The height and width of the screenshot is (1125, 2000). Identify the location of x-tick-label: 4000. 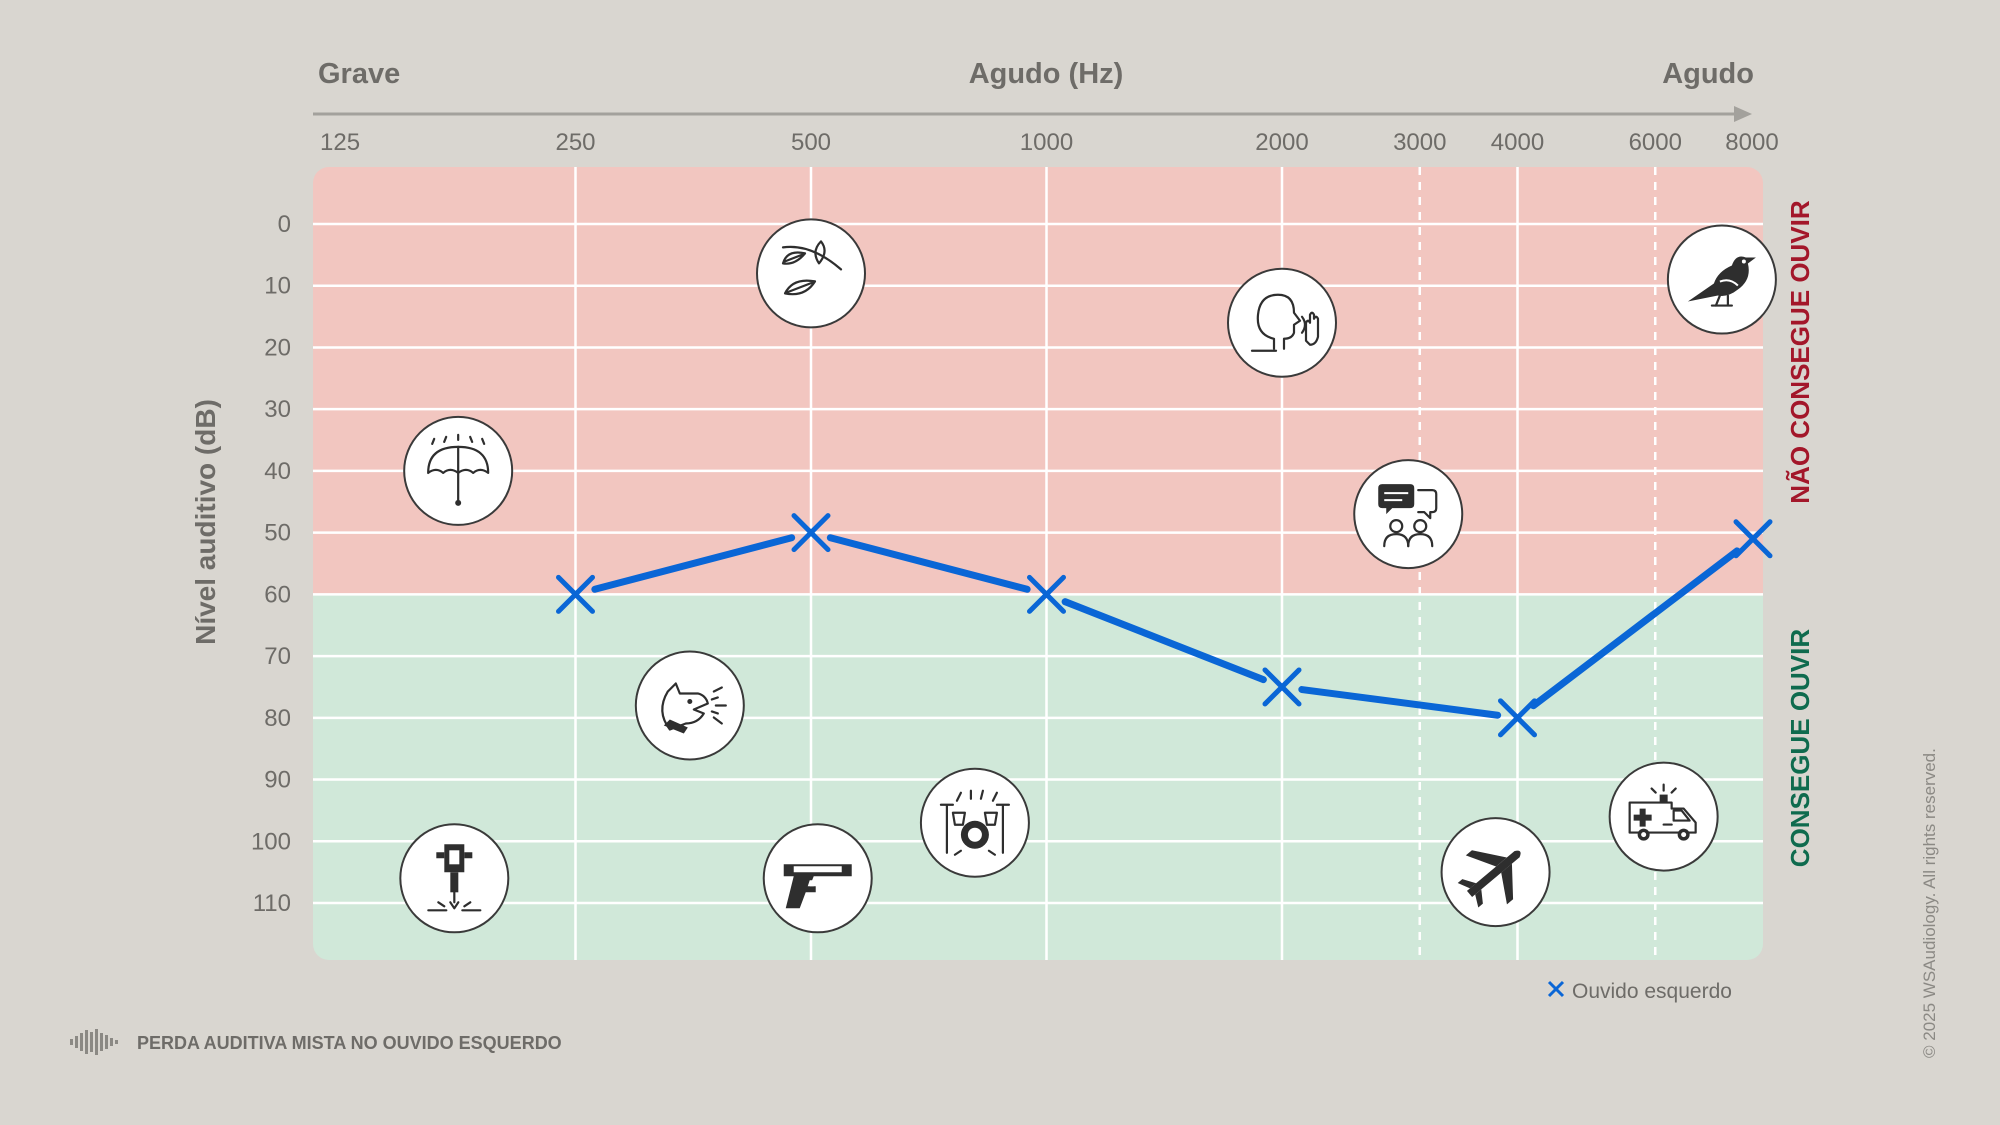
(1517, 142).